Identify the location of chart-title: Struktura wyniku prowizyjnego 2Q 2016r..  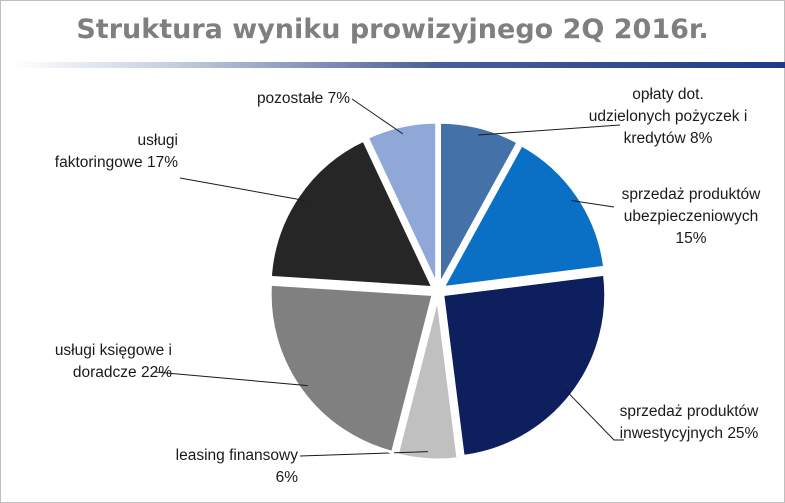
(392, 29).